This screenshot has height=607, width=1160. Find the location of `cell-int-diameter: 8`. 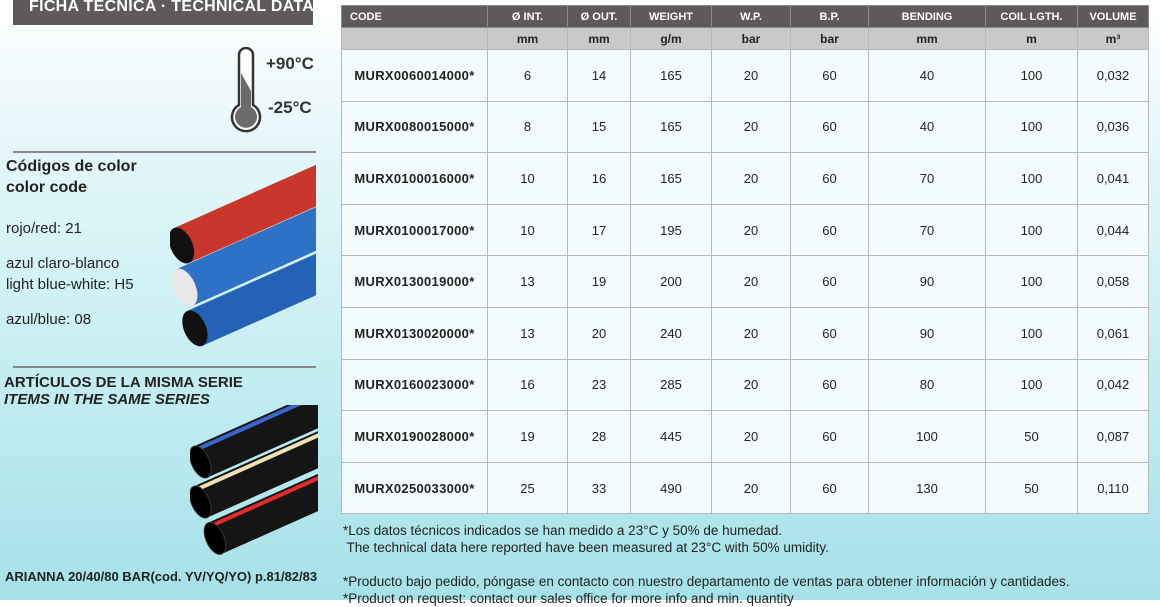

cell-int-diameter: 8 is located at coordinates (527, 127).